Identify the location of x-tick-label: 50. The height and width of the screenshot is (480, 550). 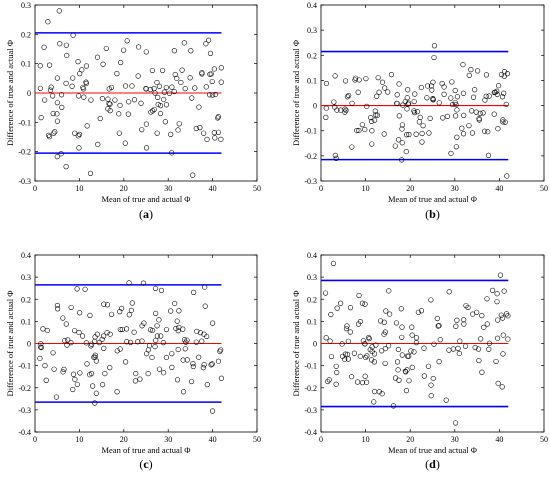
(544, 439).